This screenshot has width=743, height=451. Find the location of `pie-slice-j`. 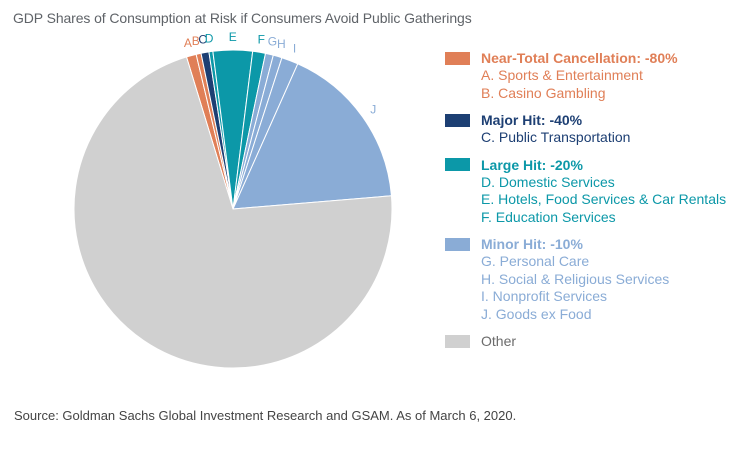

pie-slice-j is located at coordinates (312, 136).